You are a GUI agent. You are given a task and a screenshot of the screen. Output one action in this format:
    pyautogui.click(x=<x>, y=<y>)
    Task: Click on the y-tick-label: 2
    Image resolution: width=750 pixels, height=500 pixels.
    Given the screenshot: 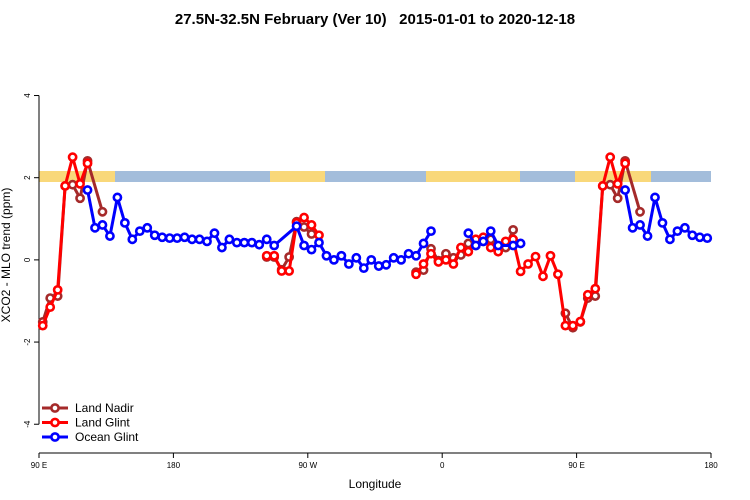 What is the action you would take?
    pyautogui.click(x=27, y=177)
    